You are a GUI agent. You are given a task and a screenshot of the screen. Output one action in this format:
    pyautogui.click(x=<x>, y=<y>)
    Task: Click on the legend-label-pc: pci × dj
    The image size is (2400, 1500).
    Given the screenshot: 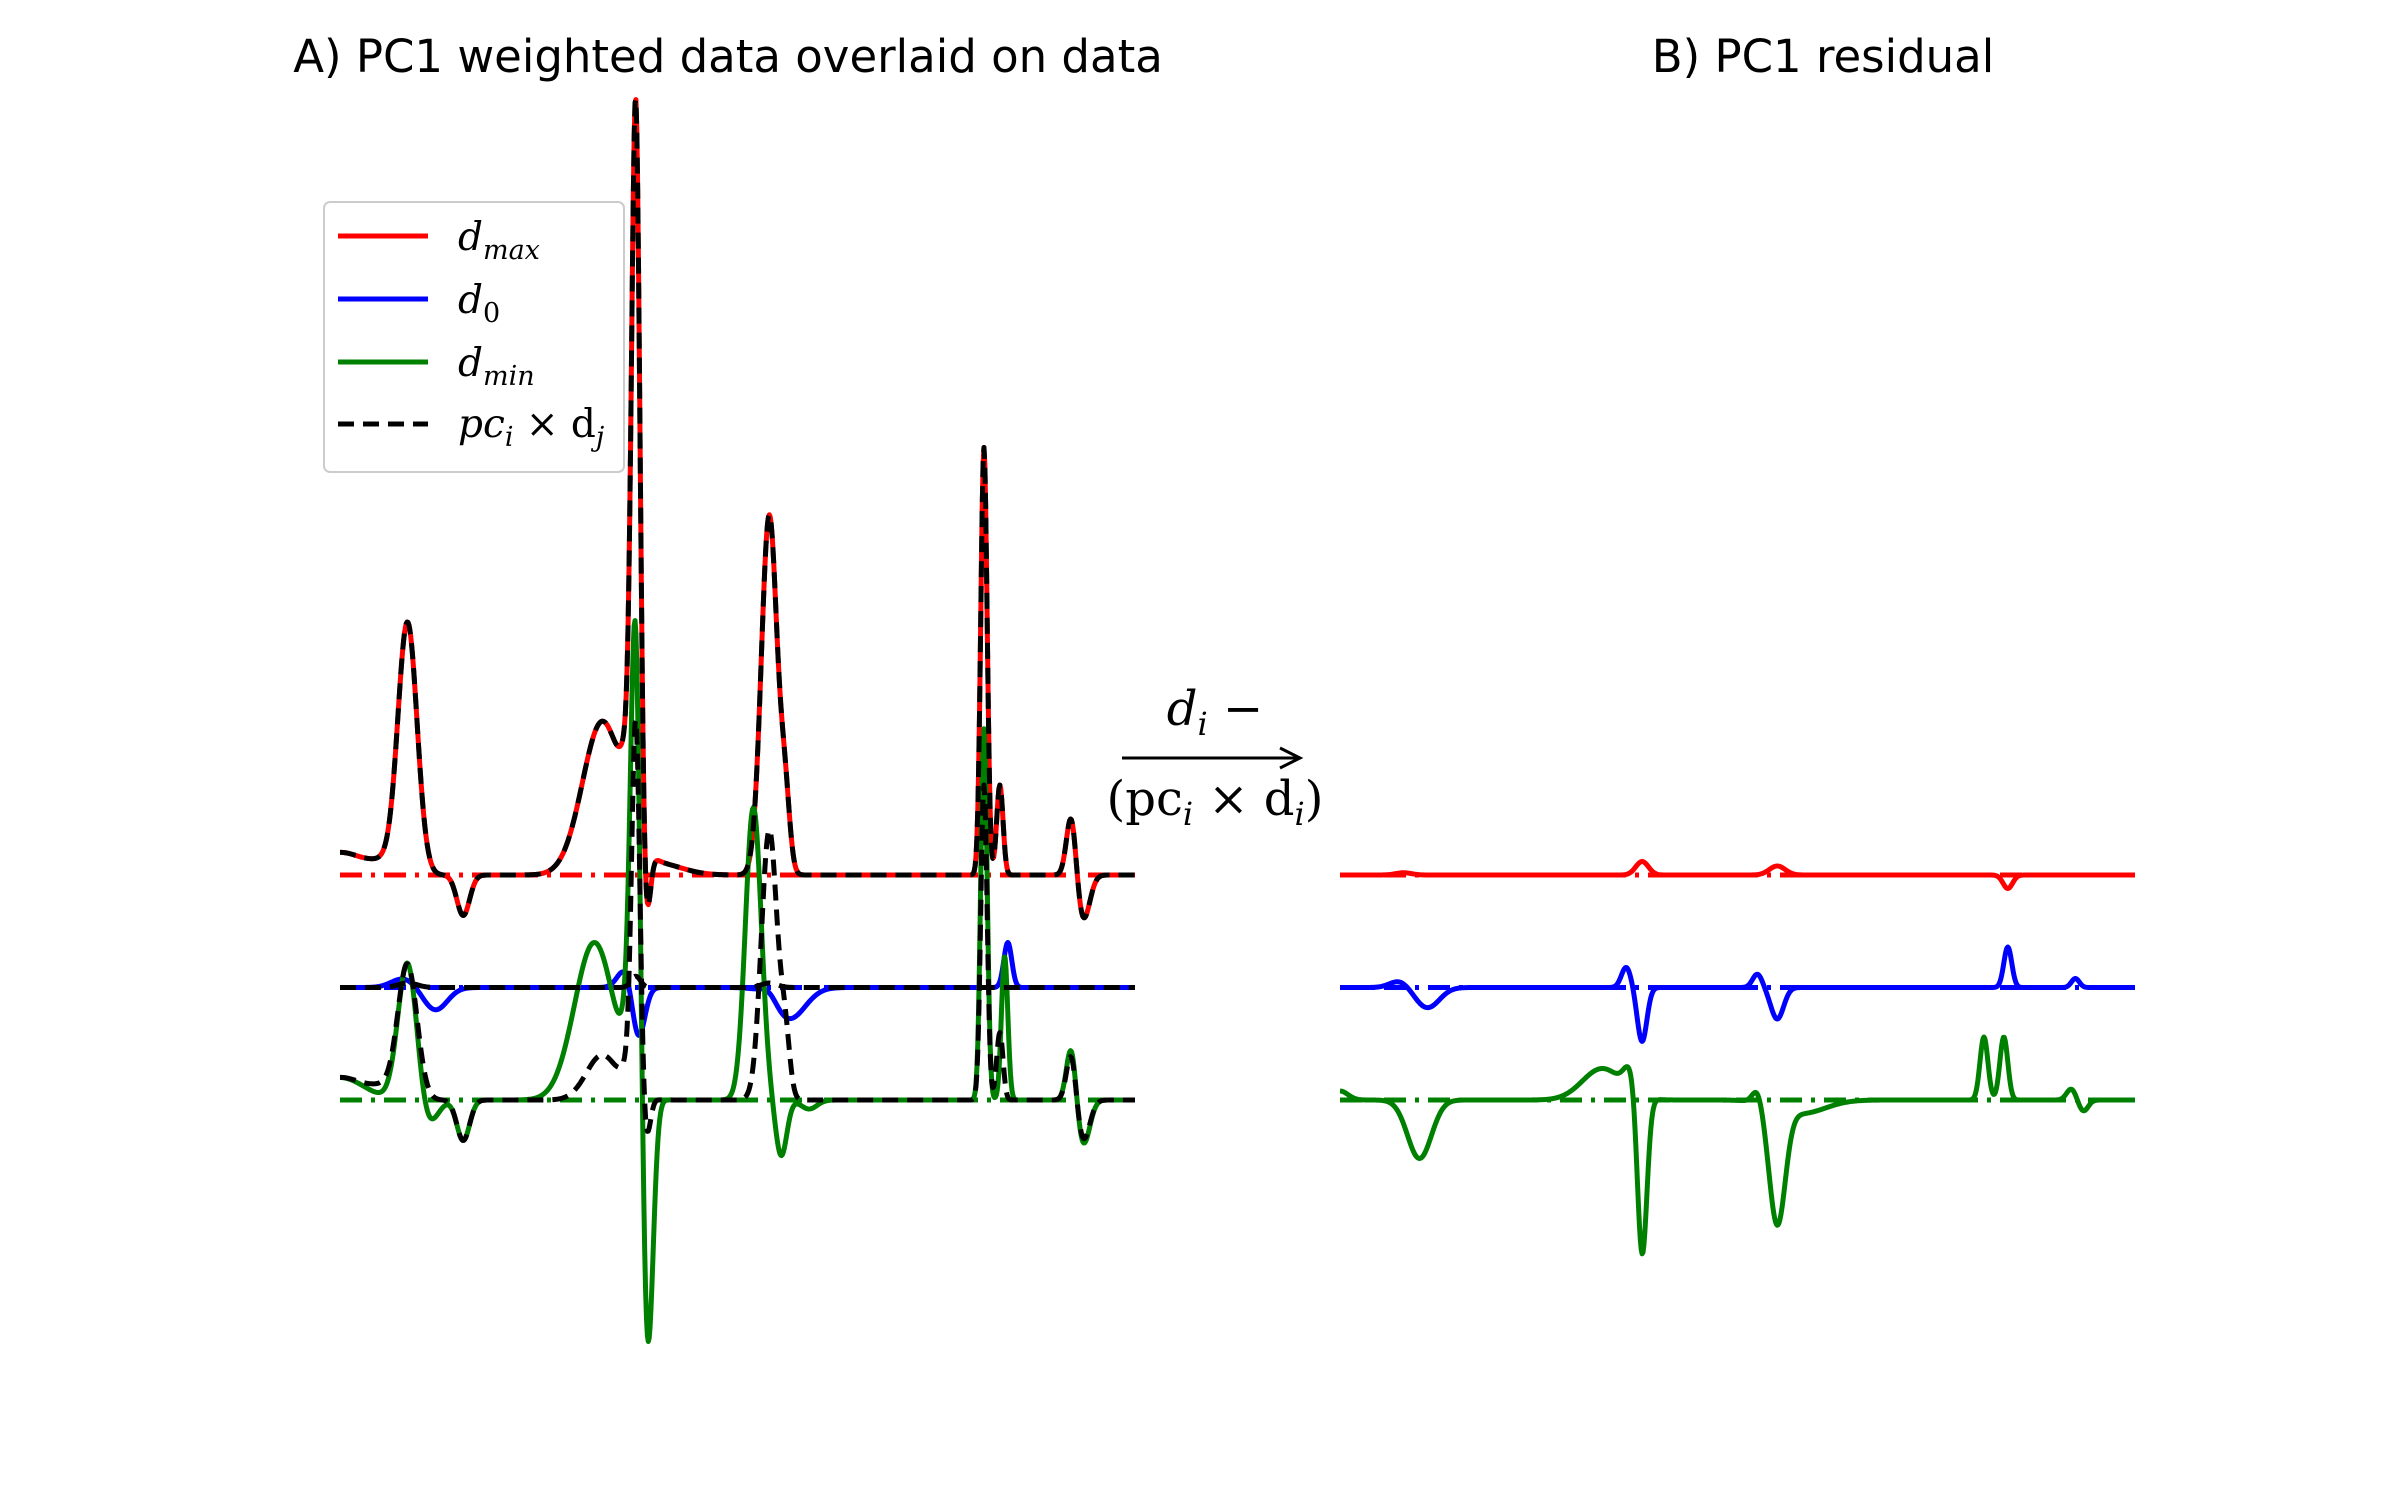 What is the action you would take?
    pyautogui.click(x=531, y=427)
    